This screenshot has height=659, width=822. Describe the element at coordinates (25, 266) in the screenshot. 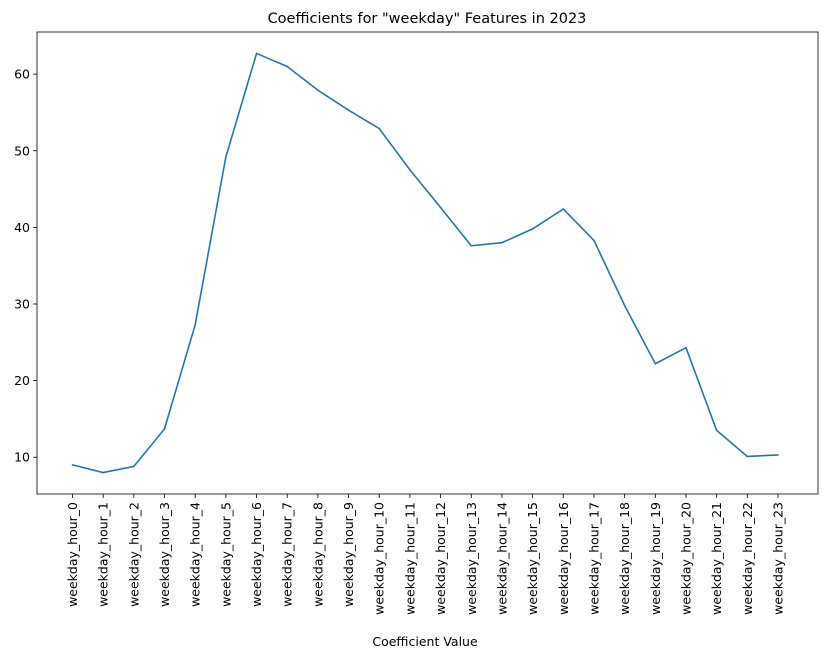

I see `y-axis: 10 20 30 40 50 60` at that location.